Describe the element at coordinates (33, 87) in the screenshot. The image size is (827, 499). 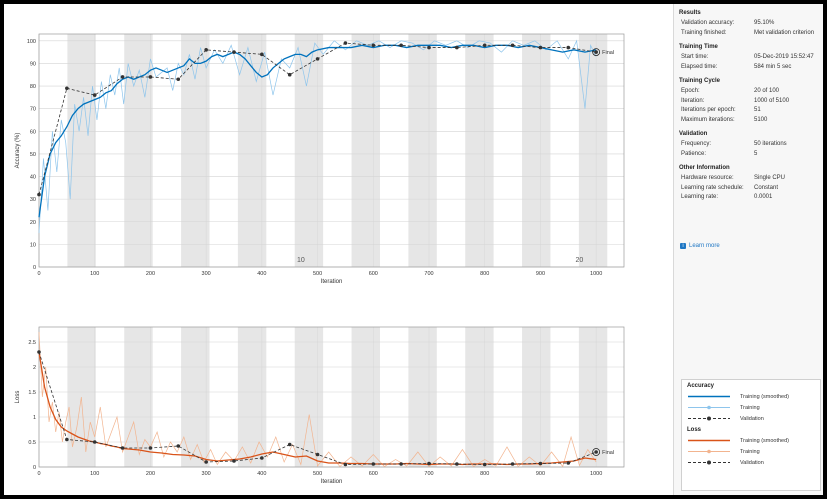
I see `accuracy-y-tick-label: 80` at that location.